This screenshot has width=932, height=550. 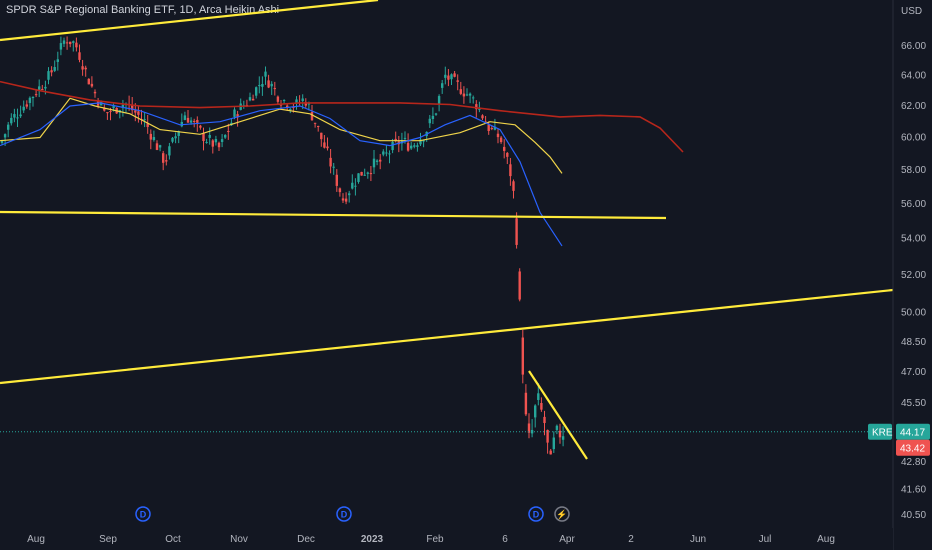 What do you see at coordinates (567, 539) in the screenshot?
I see `x-tick-label: Apr` at bounding box center [567, 539].